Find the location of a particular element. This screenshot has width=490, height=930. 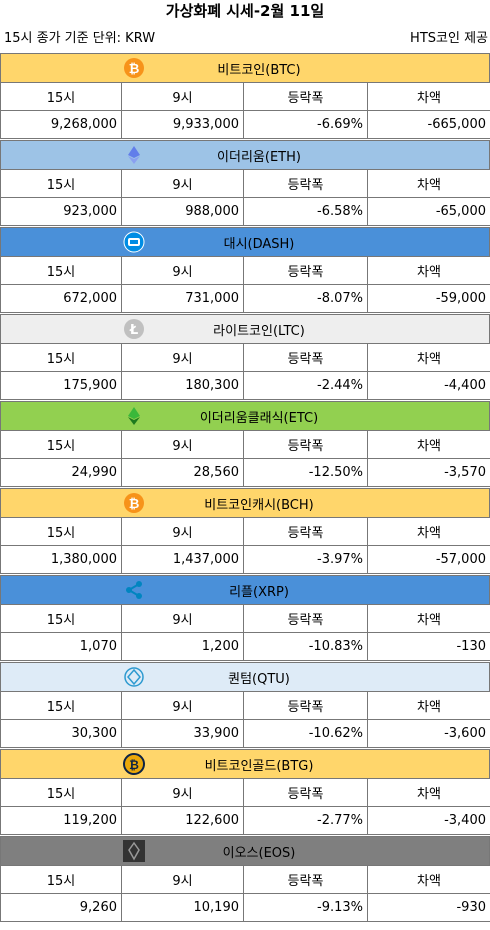

difference-cell: -3,600 is located at coordinates (428, 733).